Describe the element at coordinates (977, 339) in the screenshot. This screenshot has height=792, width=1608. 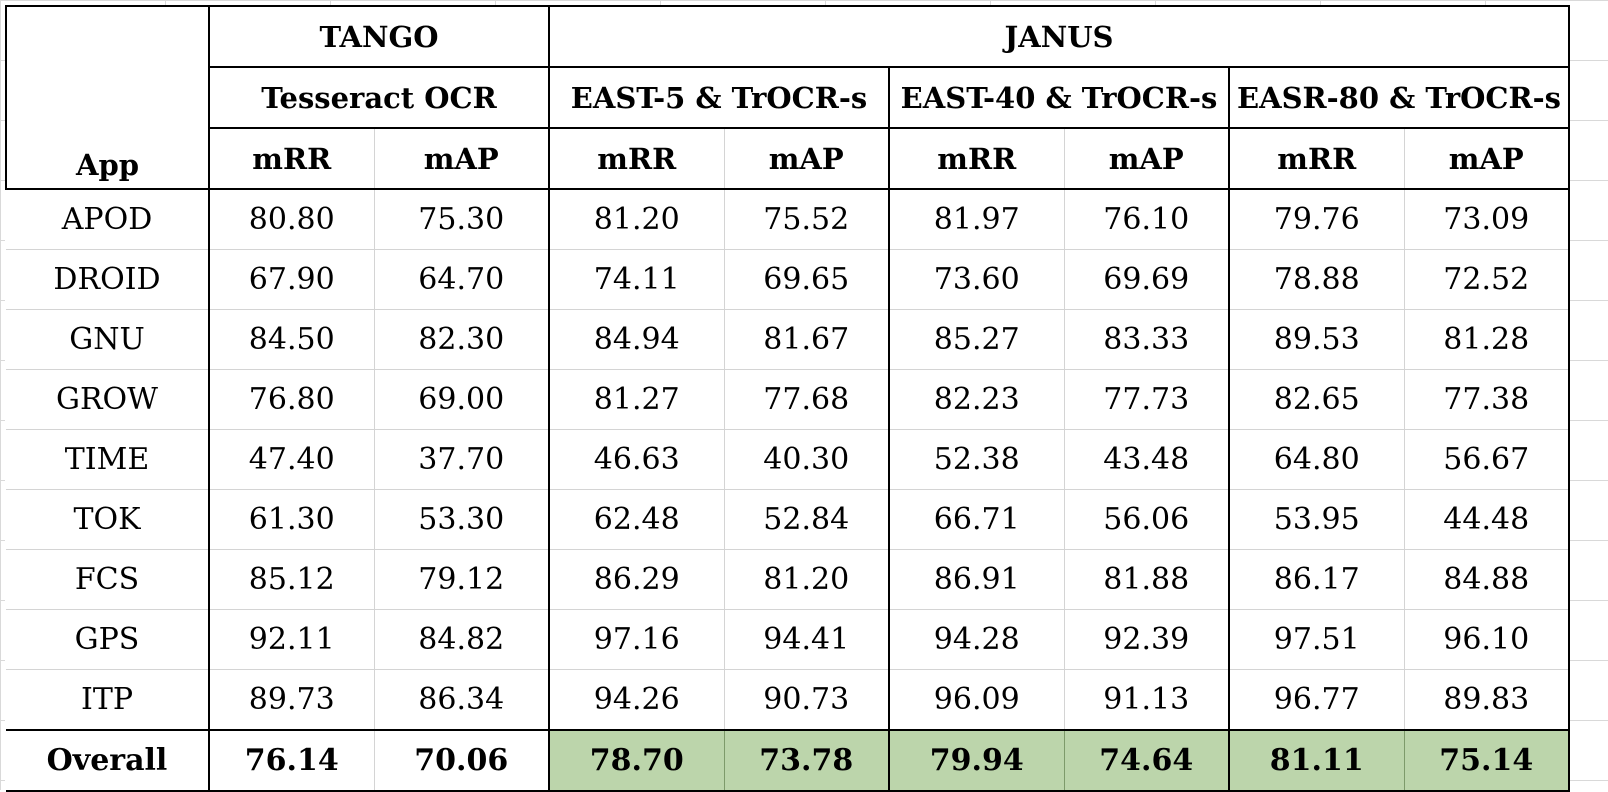
I see `value-cell: 85.27` at that location.